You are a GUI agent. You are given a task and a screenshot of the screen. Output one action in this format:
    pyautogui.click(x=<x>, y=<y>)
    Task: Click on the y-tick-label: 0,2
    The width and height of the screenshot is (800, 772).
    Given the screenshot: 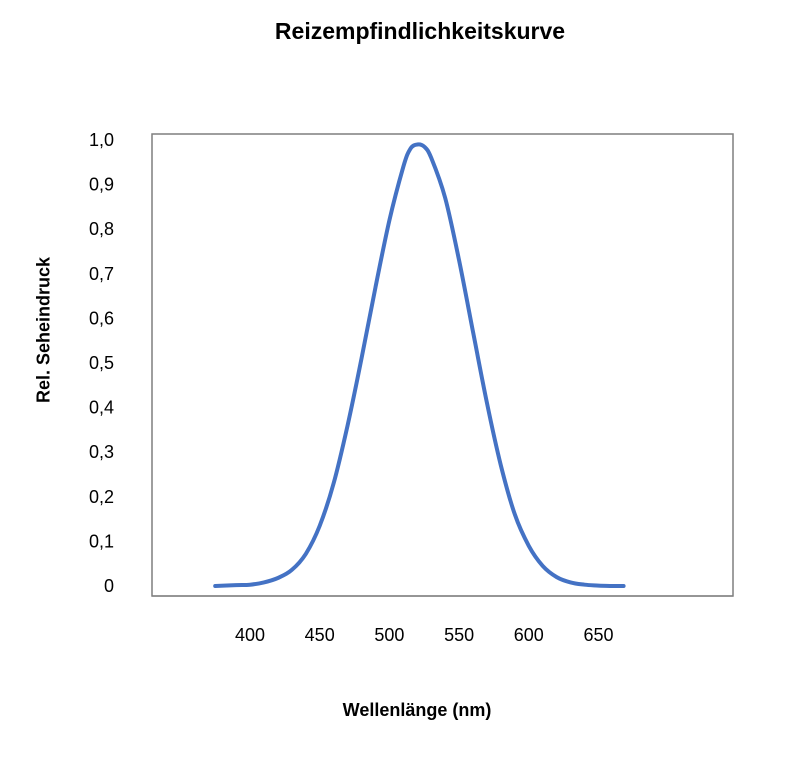 What is the action you would take?
    pyautogui.click(x=101, y=497)
    